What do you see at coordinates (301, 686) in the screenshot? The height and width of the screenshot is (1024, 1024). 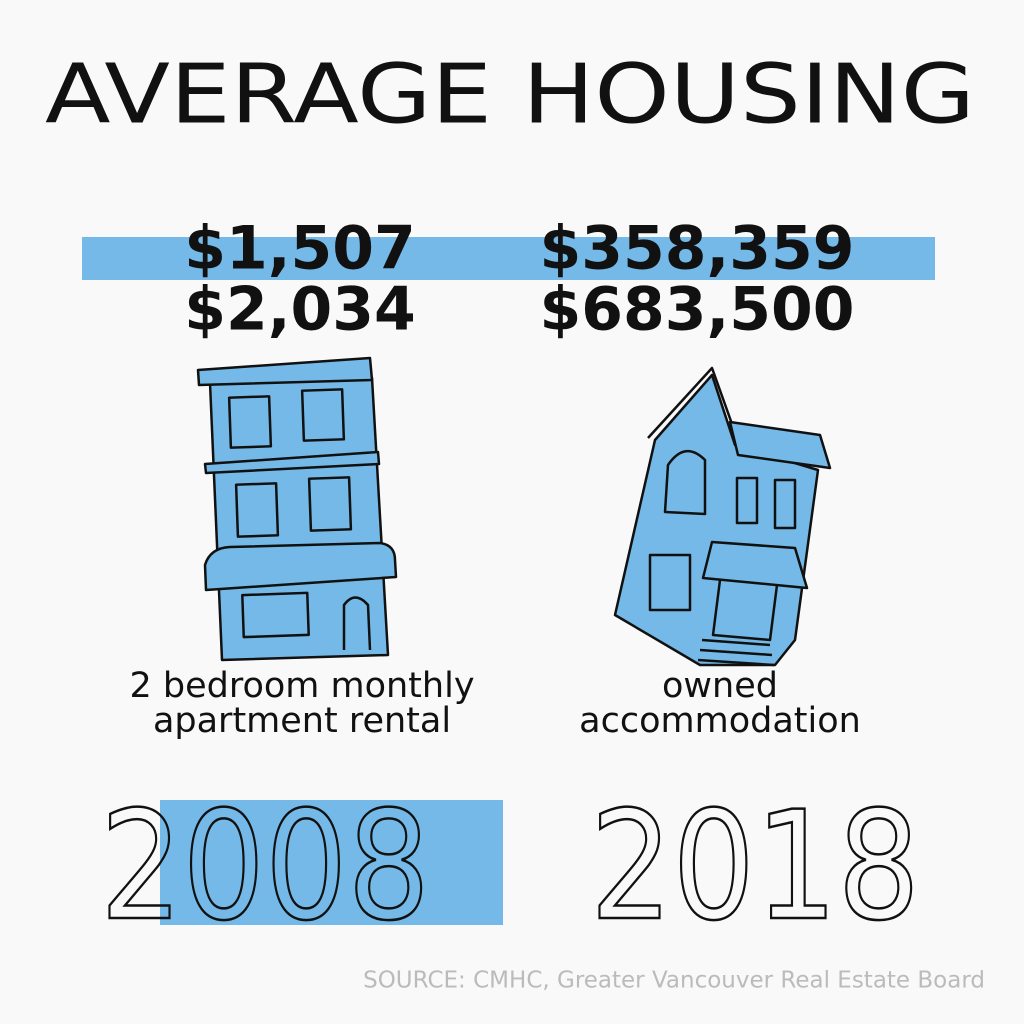 I see `column-label: 2 bedroom monthly` at bounding box center [301, 686].